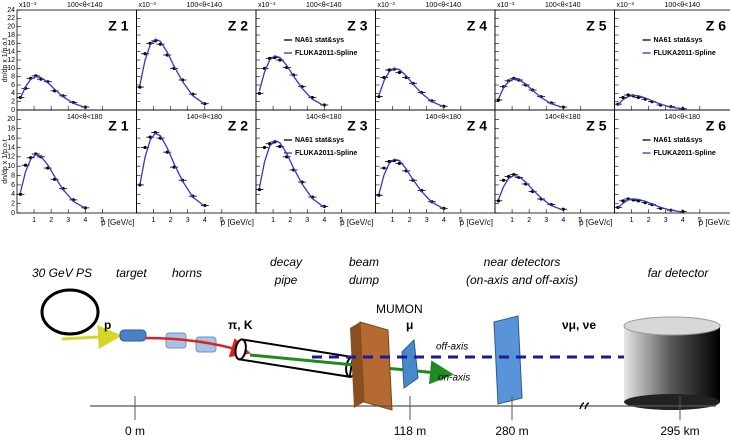 This screenshot has height=440, width=730. I want to click on panel-title: Z 6, so click(716, 126).